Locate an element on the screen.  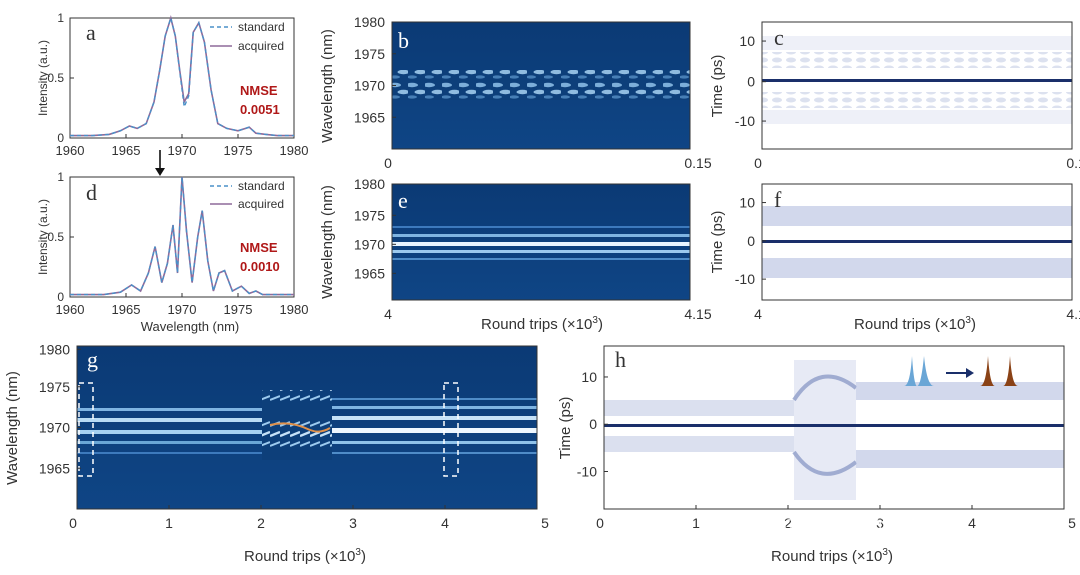
x-tick-label: 1970 is located at coordinates (182, 309).